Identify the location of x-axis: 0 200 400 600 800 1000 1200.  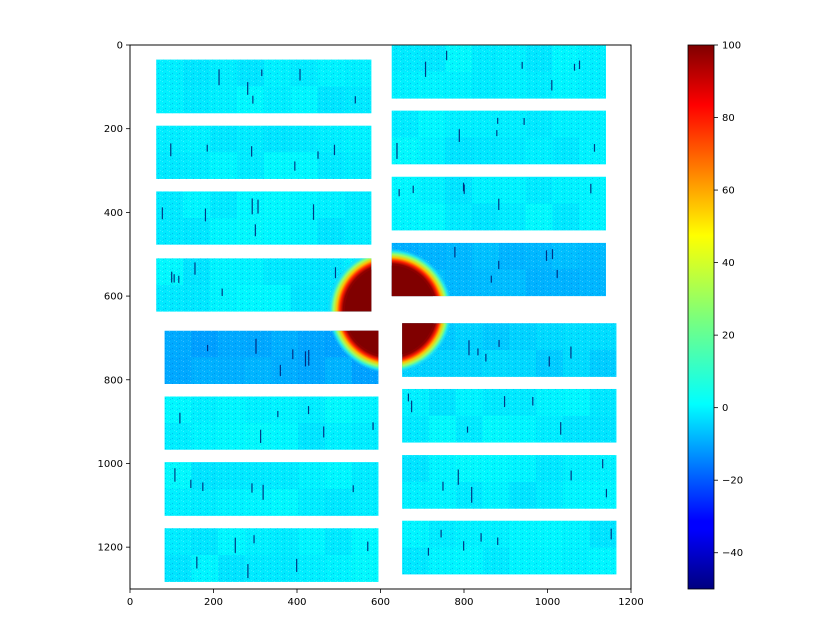
(385, 598).